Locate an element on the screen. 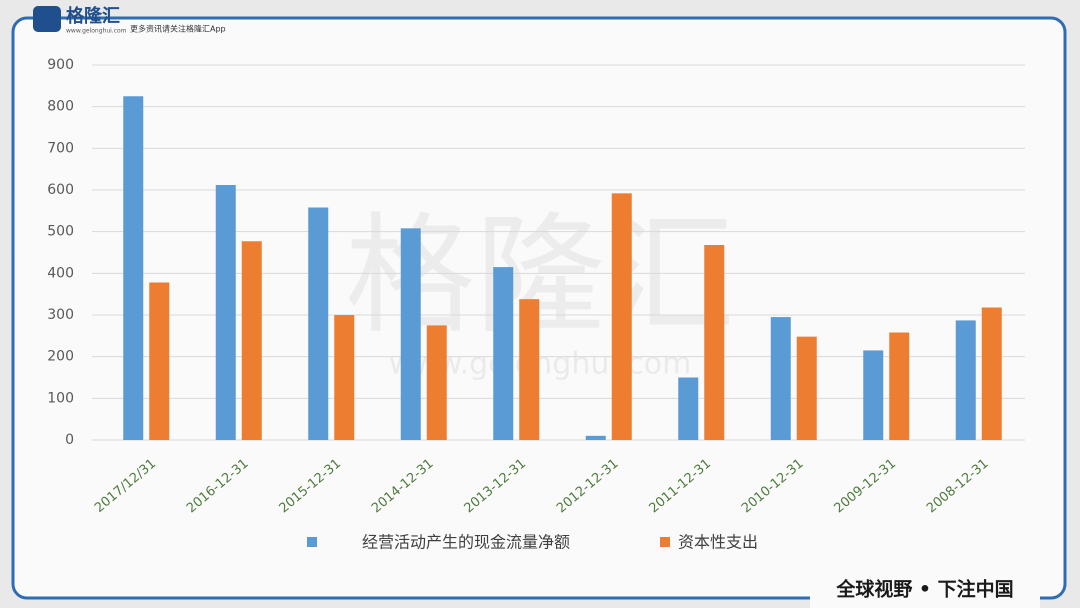 The width and height of the screenshot is (1080, 608). y-tick-label: 900 is located at coordinates (60, 65).